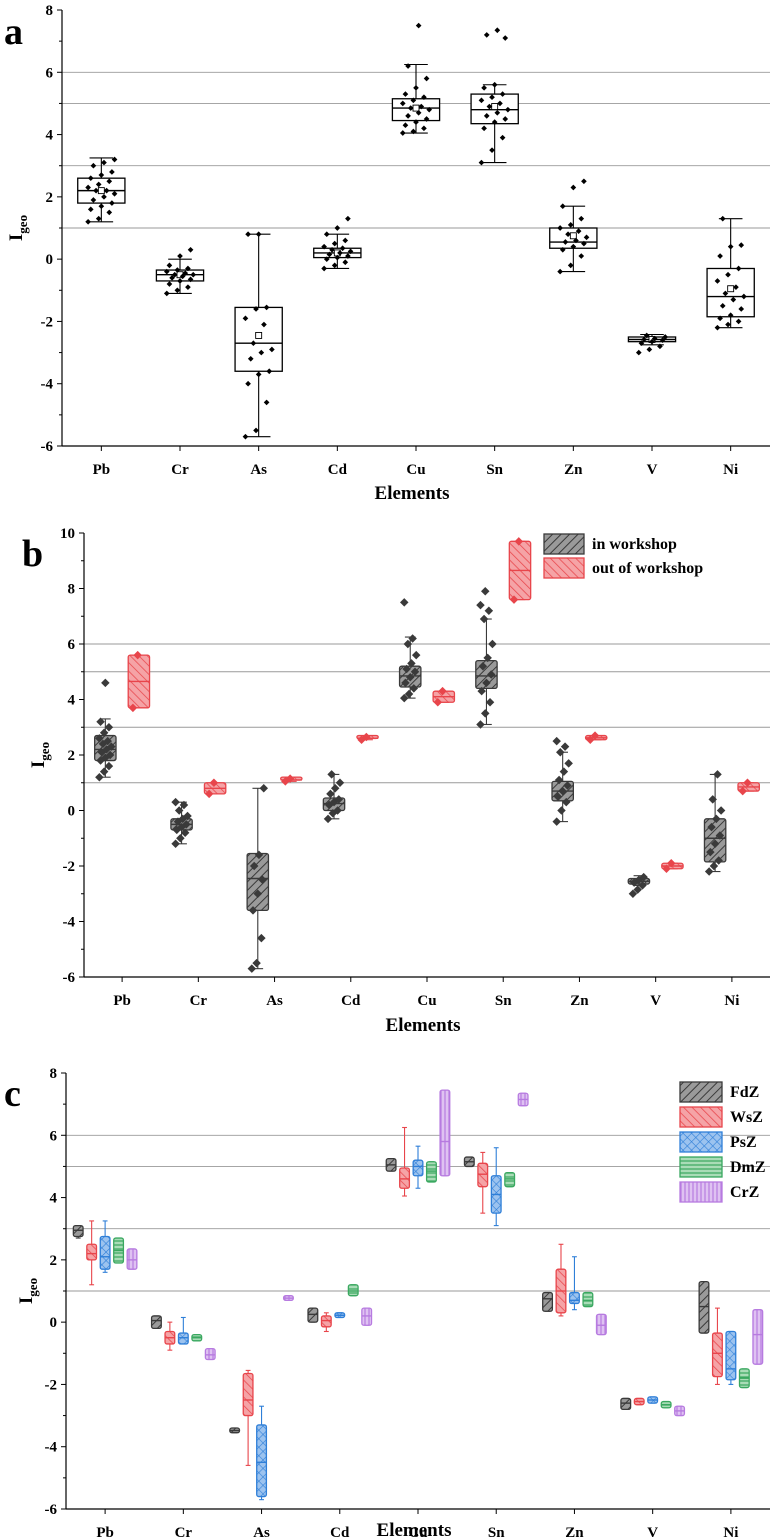  I want to click on x-tick-label: As, so click(261, 1532).